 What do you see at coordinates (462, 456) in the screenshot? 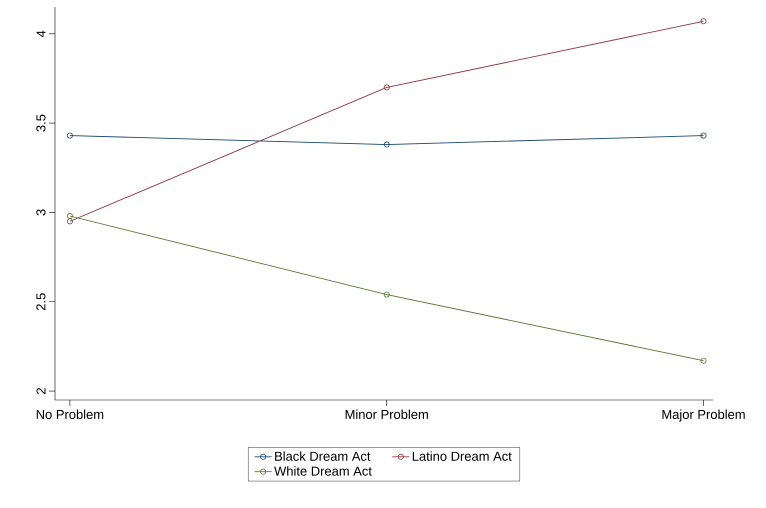
I see `legend-label: Latino Dream Act` at bounding box center [462, 456].